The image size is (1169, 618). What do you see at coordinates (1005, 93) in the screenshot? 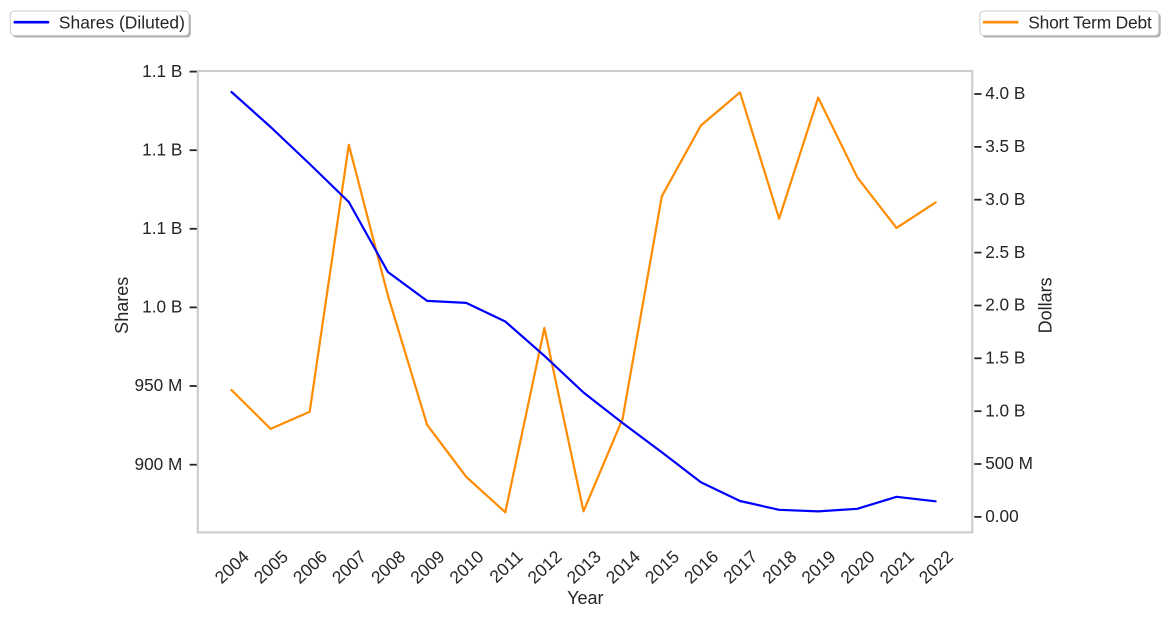
I see `svg-text: 4.0 B` at bounding box center [1005, 93].